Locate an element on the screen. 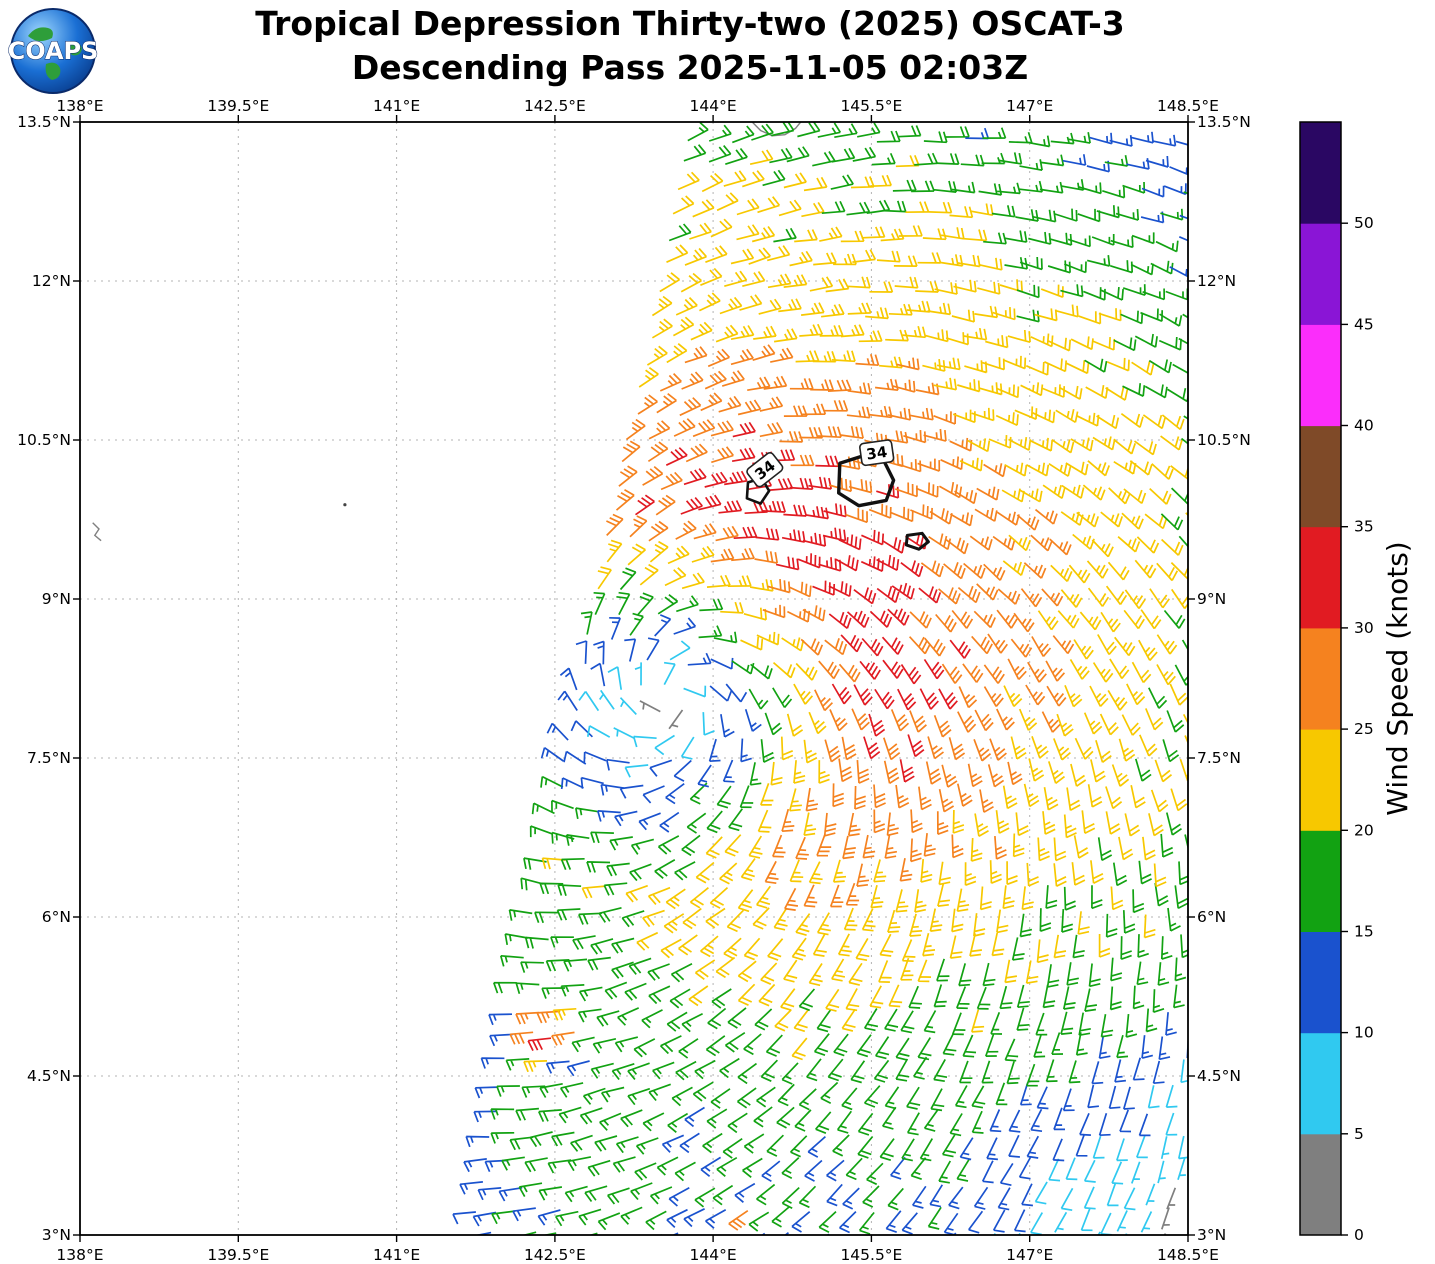 This screenshot has width=1435, height=1264. globe-icon is located at coordinates (53, 51).